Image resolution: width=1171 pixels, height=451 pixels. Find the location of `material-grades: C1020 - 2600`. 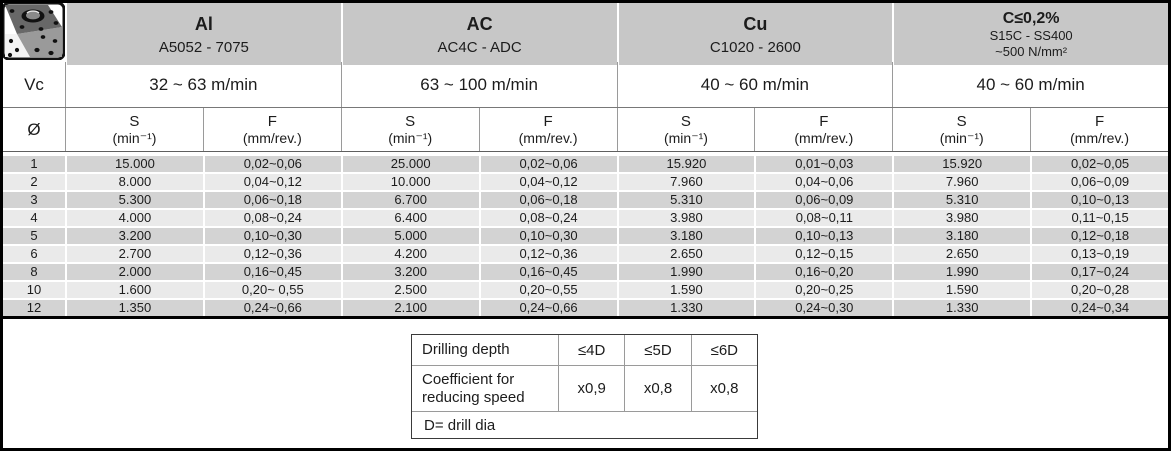

material-grades: C1020 - 2600 is located at coordinates (755, 47).